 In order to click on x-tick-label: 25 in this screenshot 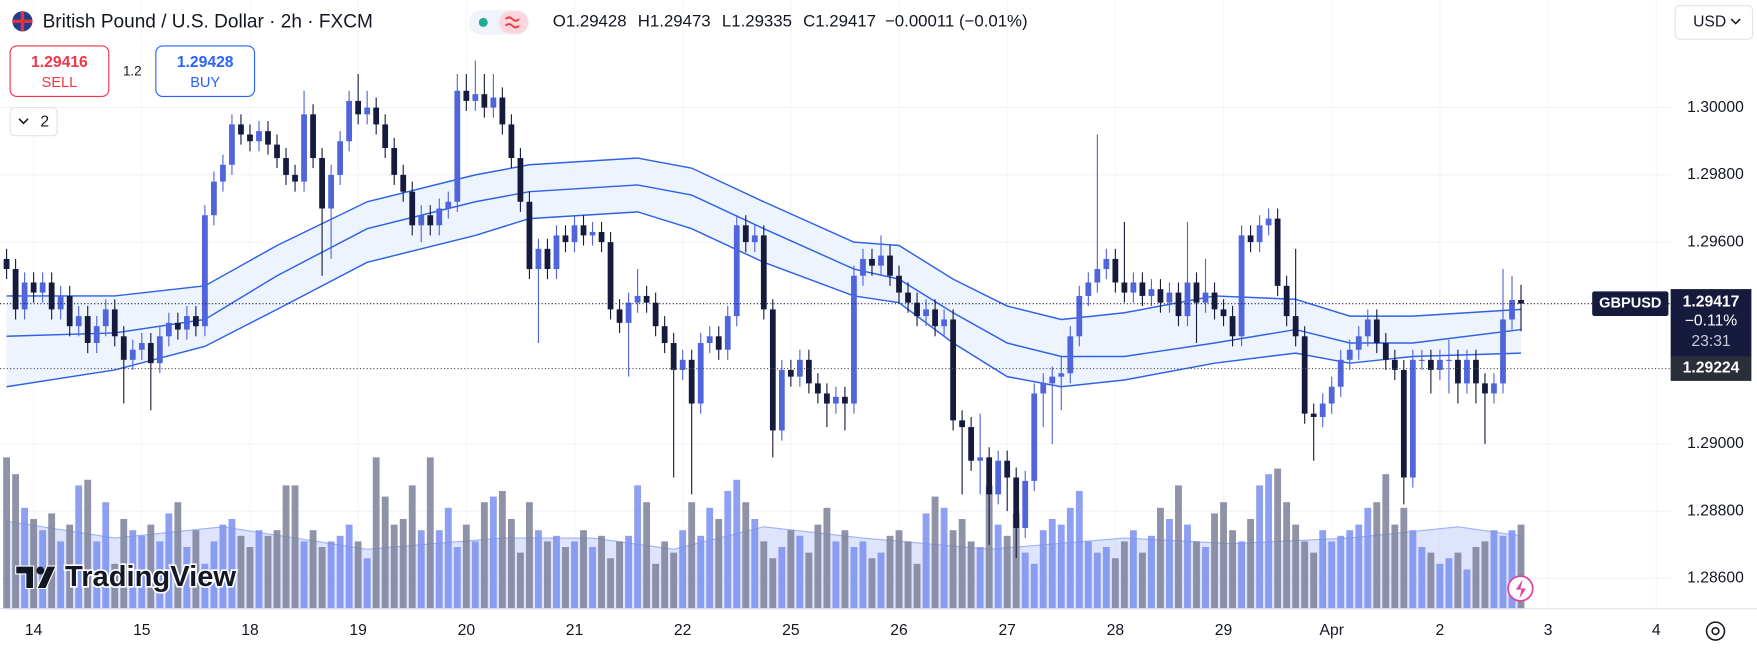, I will do `click(791, 630)`.